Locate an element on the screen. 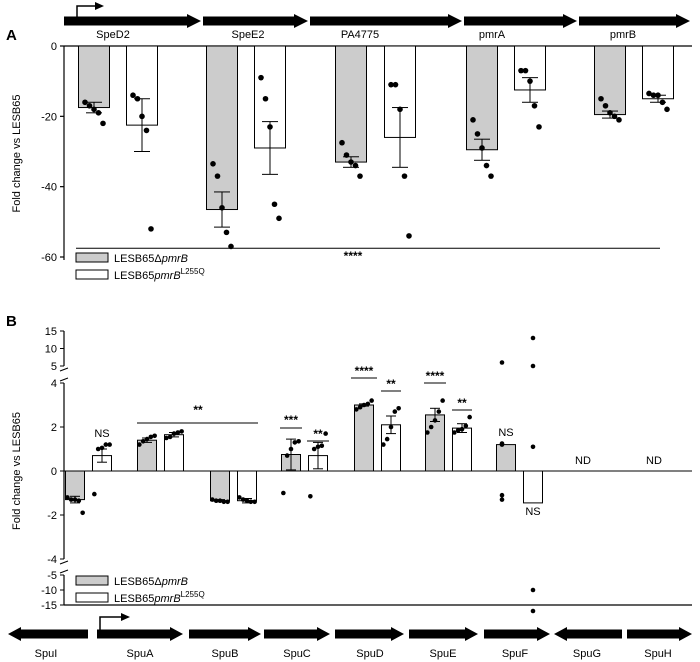  gene-arrow-spud is located at coordinates (369, 634).